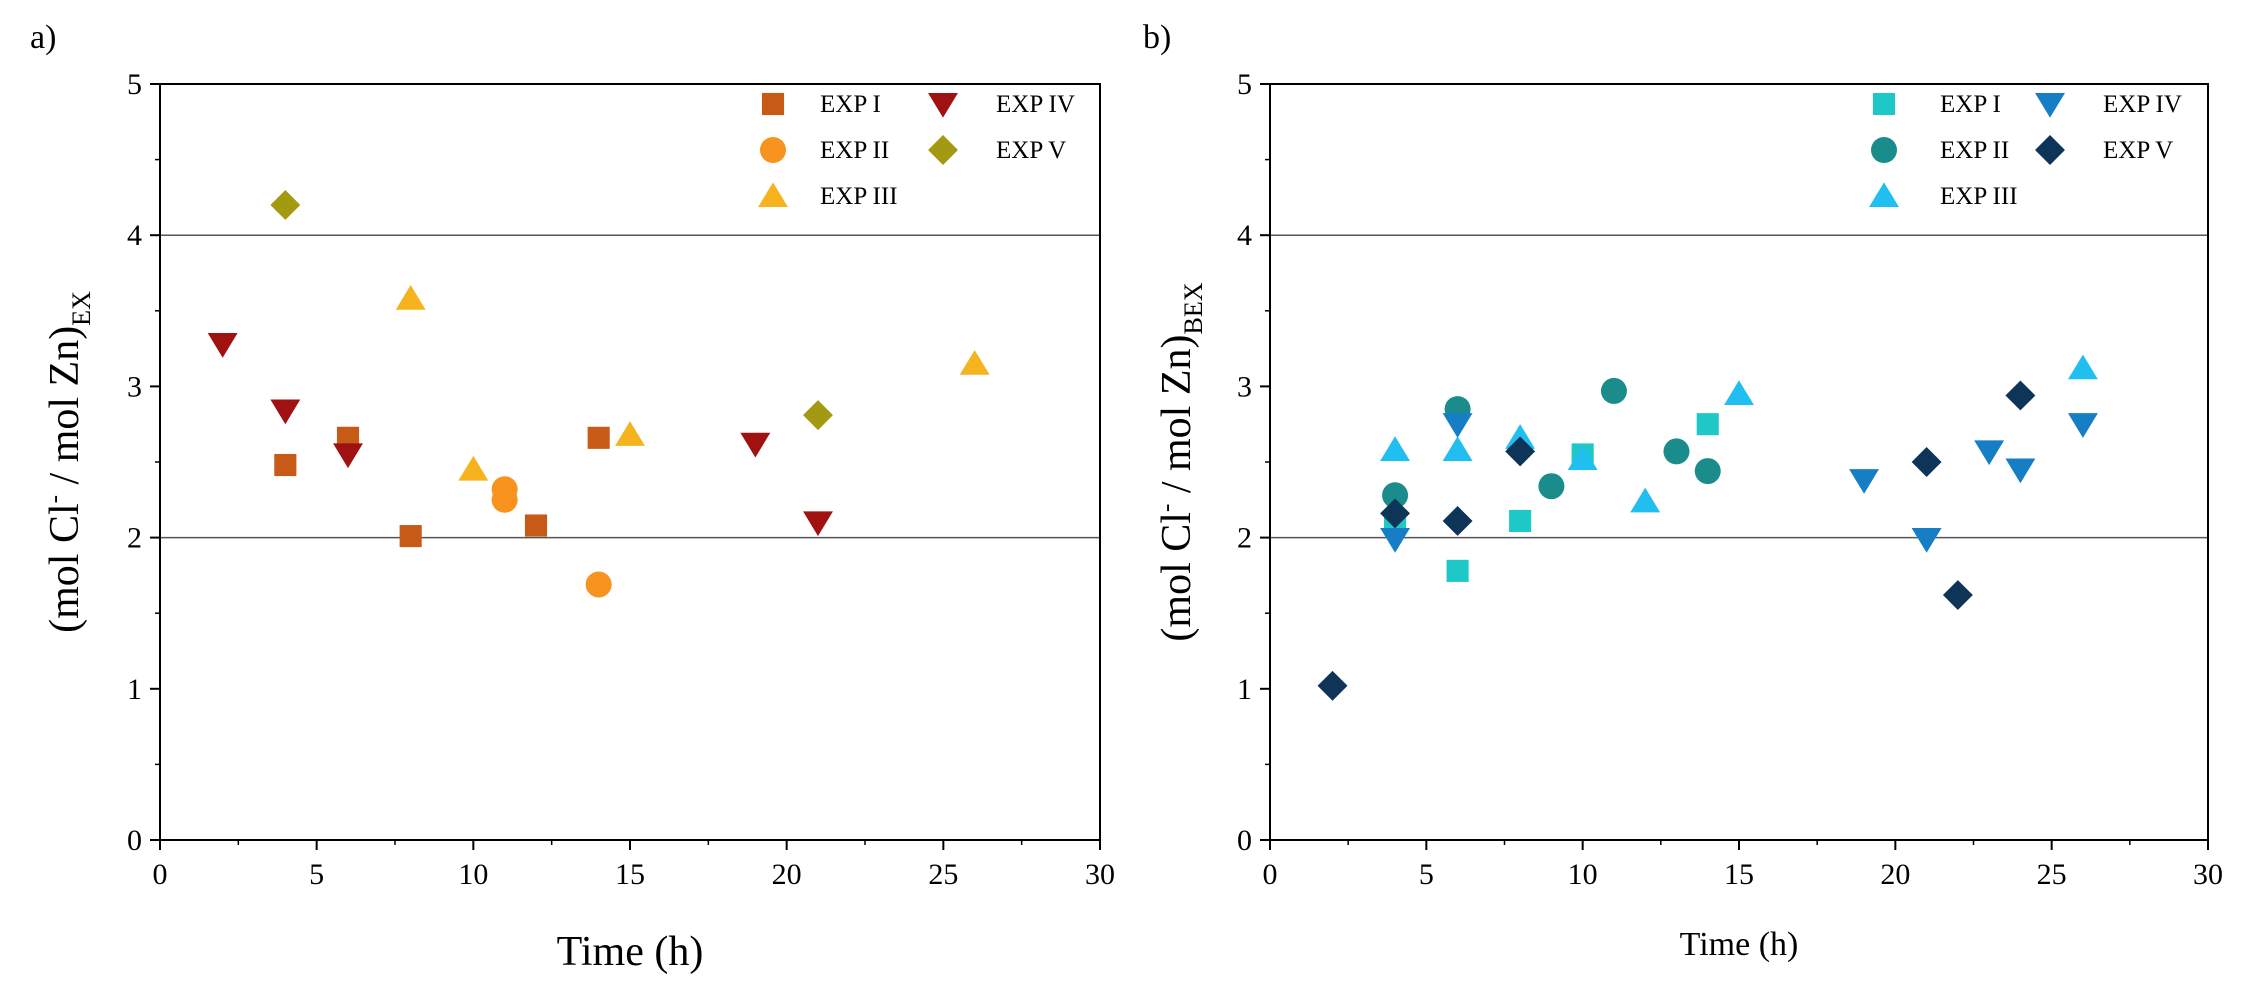  I want to click on panel-label: a), so click(43, 37).